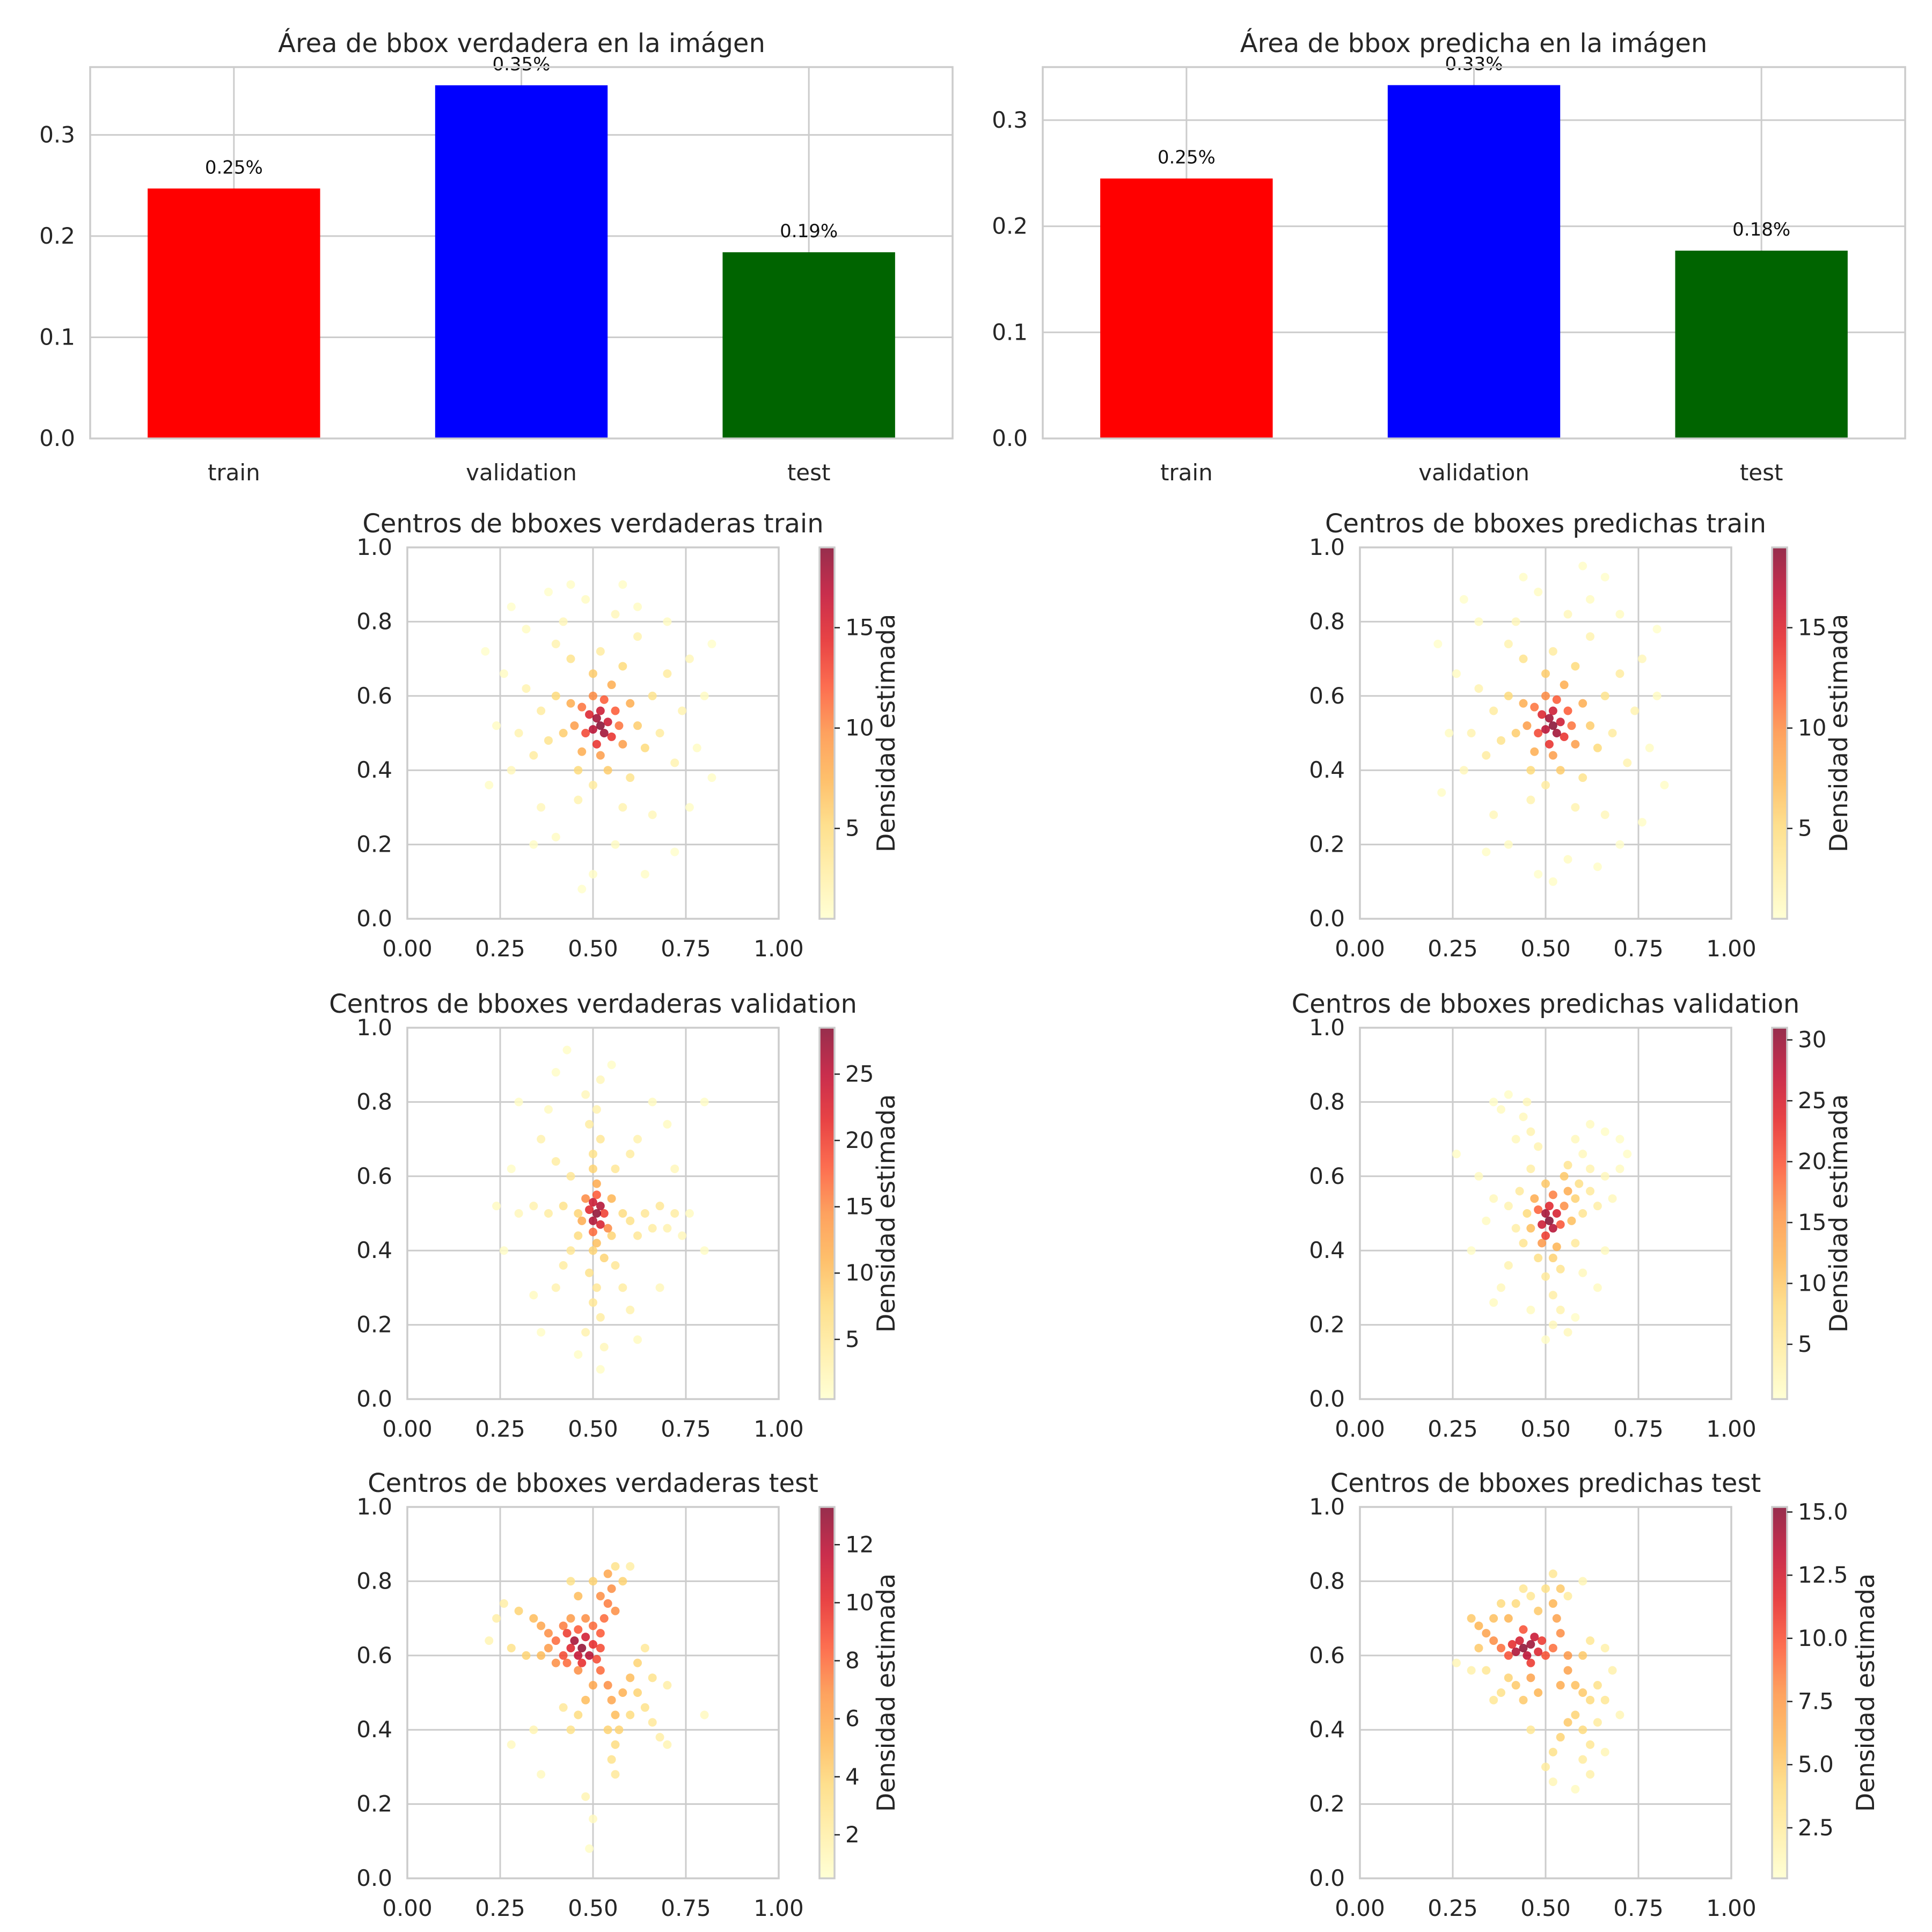  What do you see at coordinates (1327, 1101) in the screenshot?
I see `y-tick-label: 0.8` at bounding box center [1327, 1101].